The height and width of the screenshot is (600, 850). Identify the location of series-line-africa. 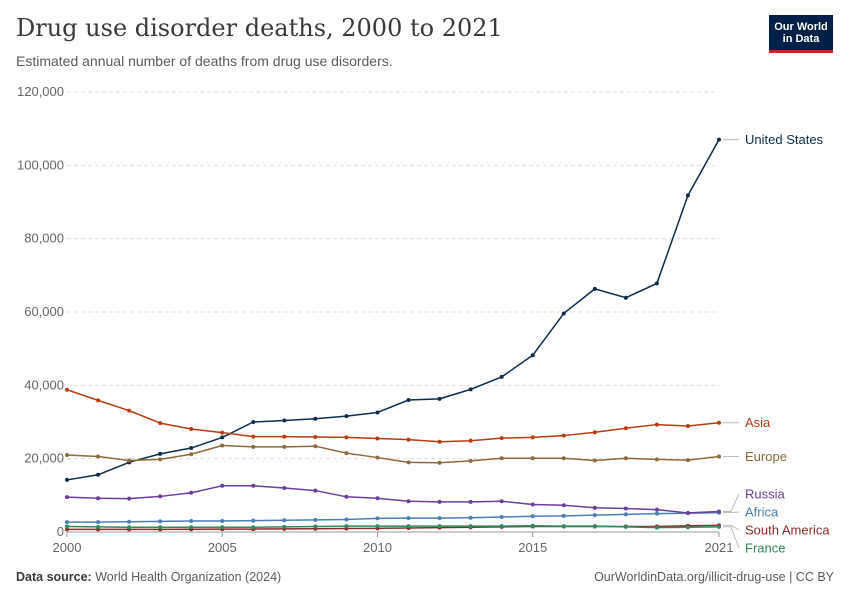
(393, 517).